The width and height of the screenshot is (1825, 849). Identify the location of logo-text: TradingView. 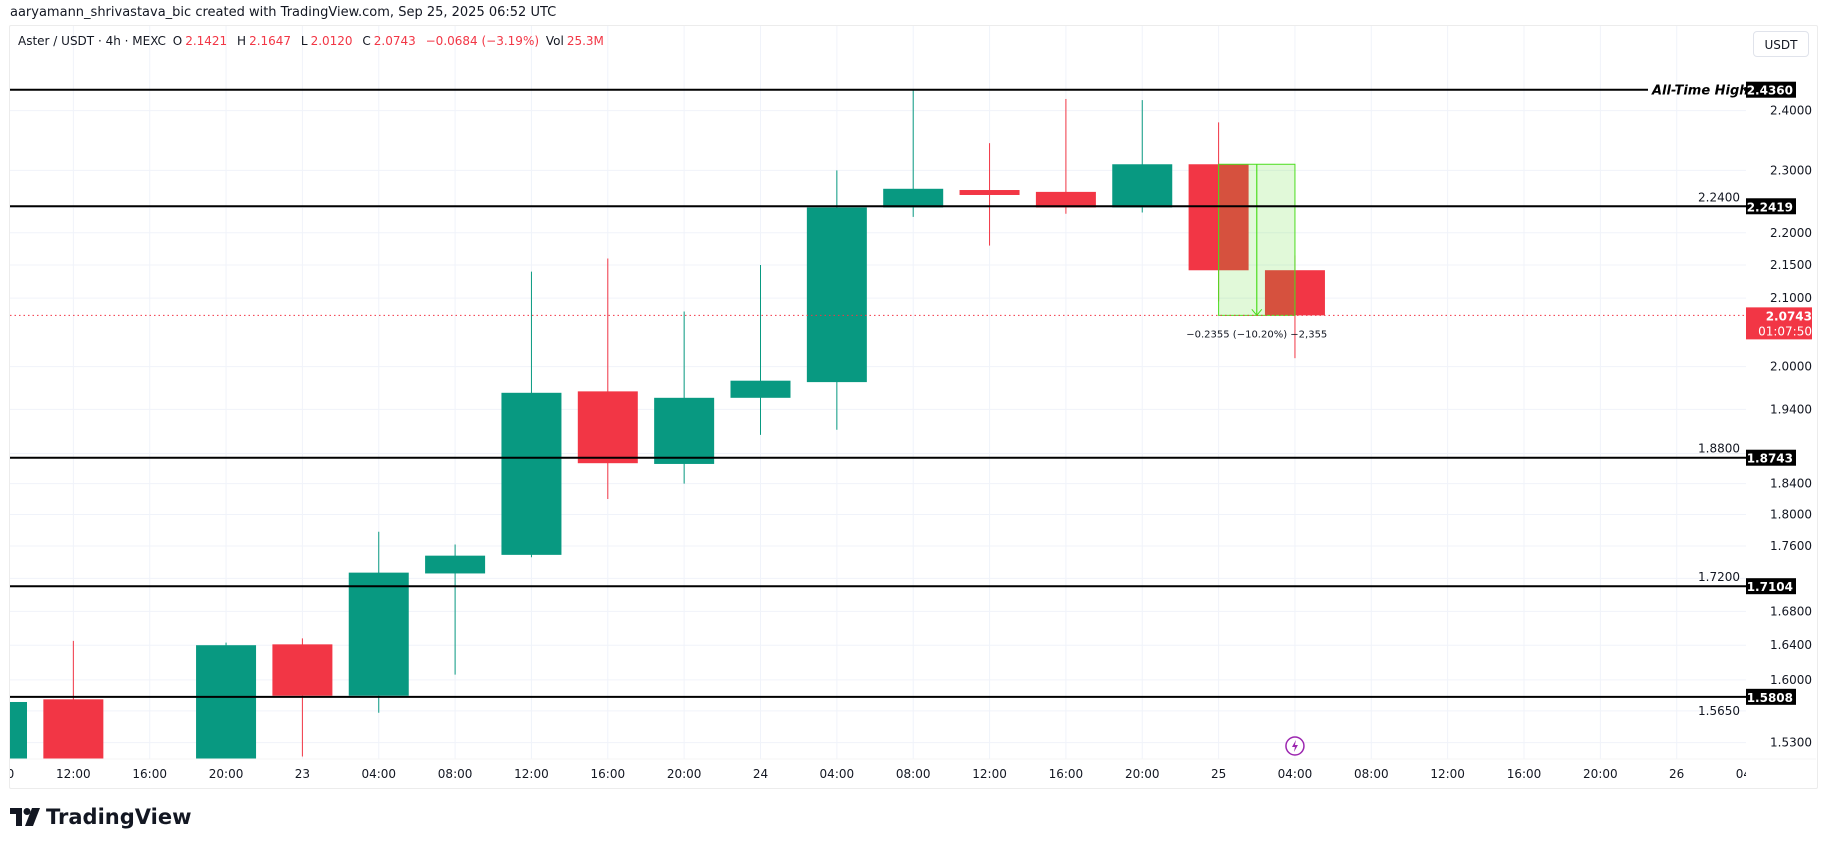
(119, 817).